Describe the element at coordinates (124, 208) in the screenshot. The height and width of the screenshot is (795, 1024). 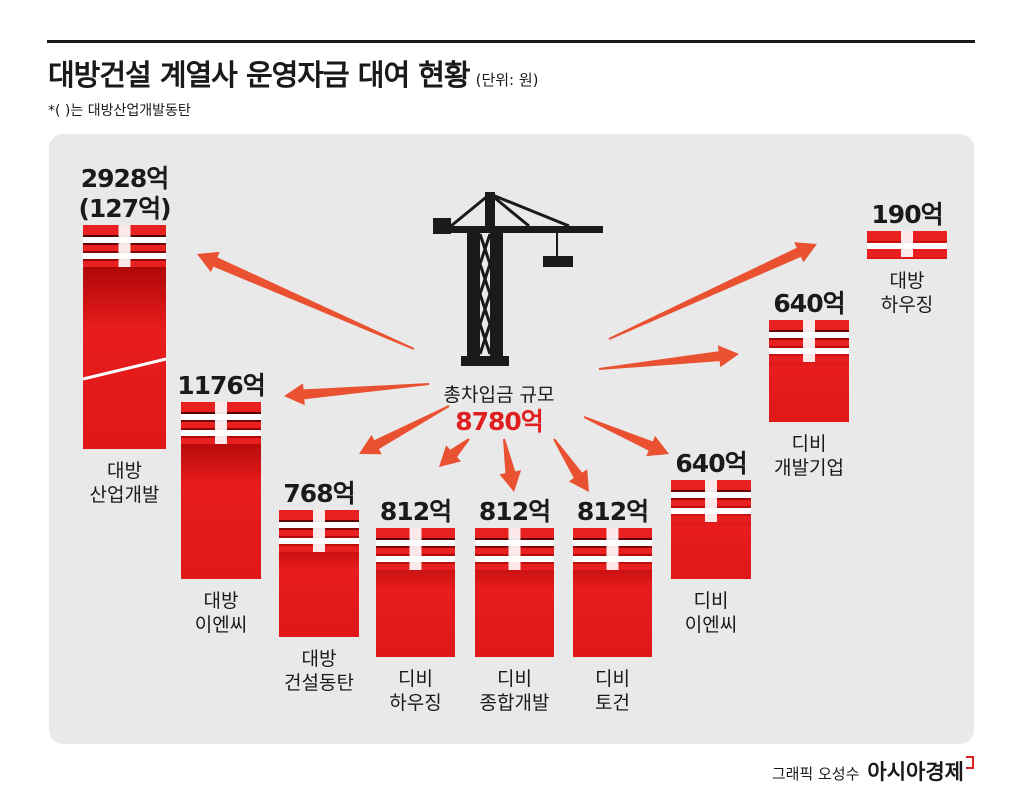
I see `bar-sub-value-label: (127억)` at that location.